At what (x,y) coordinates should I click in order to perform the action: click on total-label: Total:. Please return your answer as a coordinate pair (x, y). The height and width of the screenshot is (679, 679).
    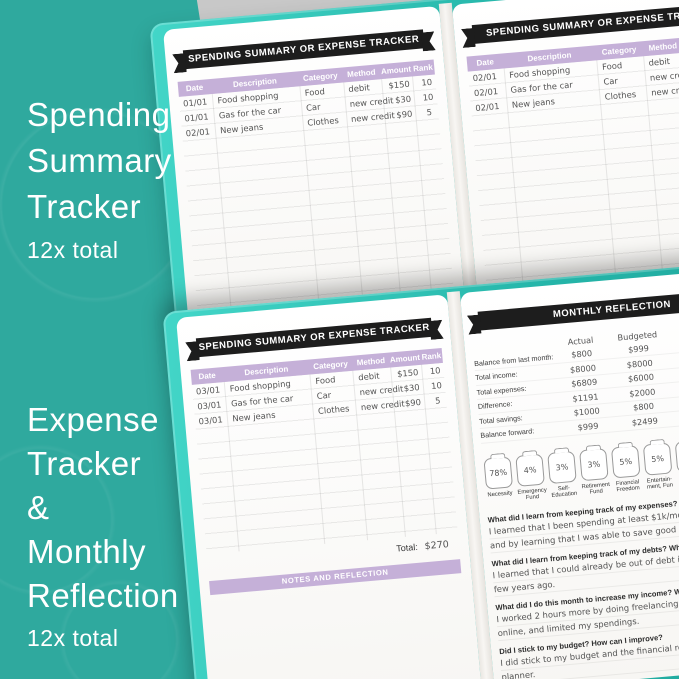
    Looking at the image, I should click on (407, 547).